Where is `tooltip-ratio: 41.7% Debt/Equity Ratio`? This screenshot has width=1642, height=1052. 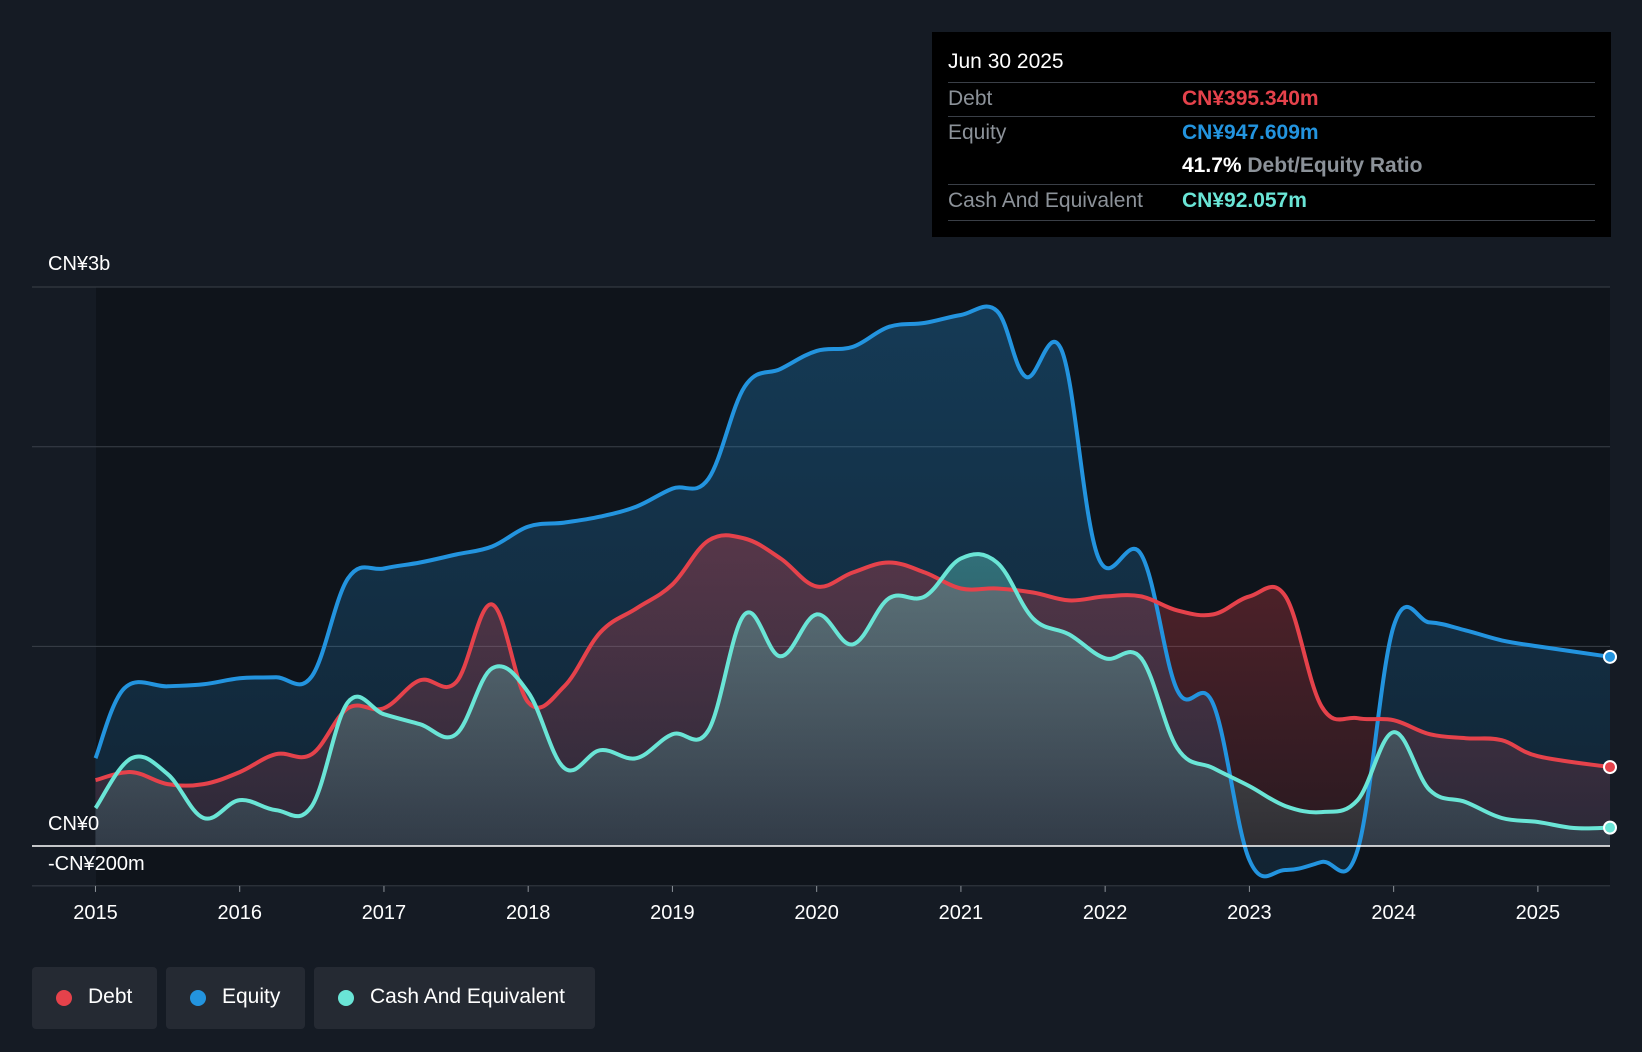
tooltip-ratio: 41.7% Debt/Equity Ratio is located at coordinates (1302, 166).